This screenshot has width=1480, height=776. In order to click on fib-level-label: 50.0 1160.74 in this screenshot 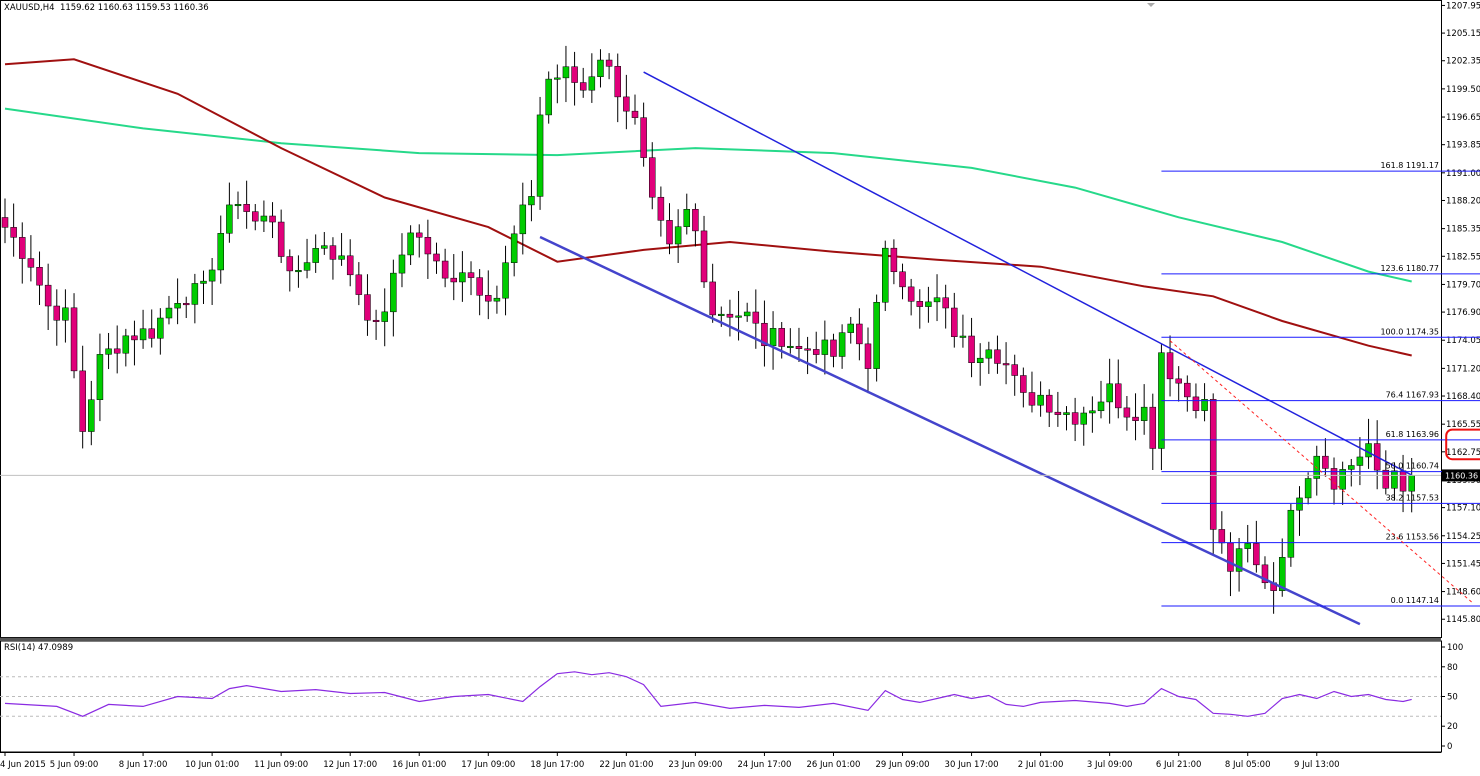, I will do `click(1412, 466)`.